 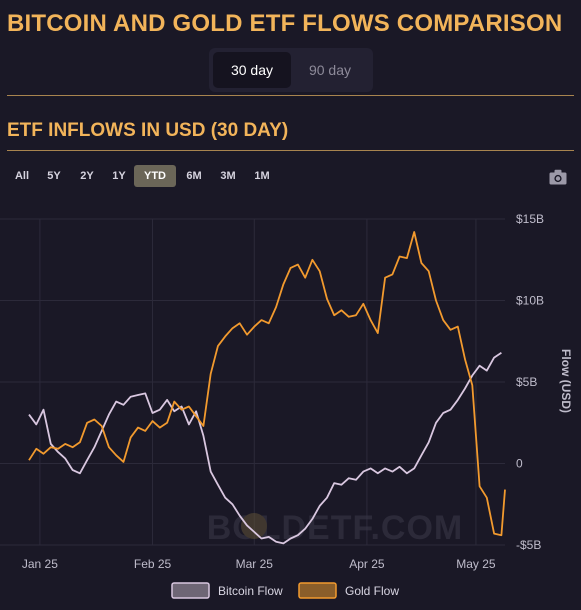 I want to click on chart-subtitle: ETF INFLOWS IN USD (30 DAY), so click(x=148, y=130).